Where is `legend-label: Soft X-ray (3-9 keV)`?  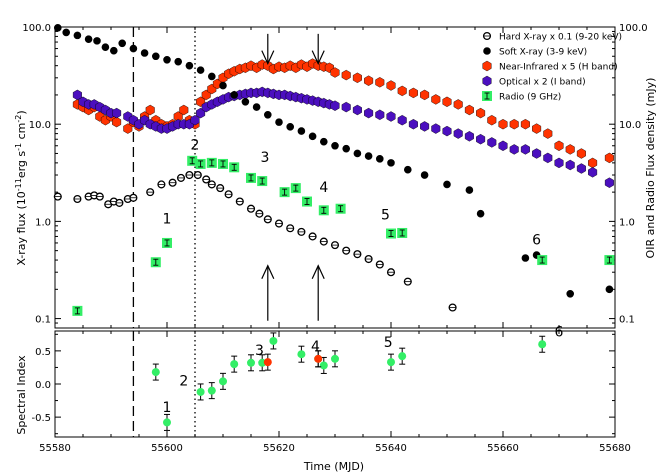 legend-label: Soft X-ray (3-9 keV) is located at coordinates (543, 53).